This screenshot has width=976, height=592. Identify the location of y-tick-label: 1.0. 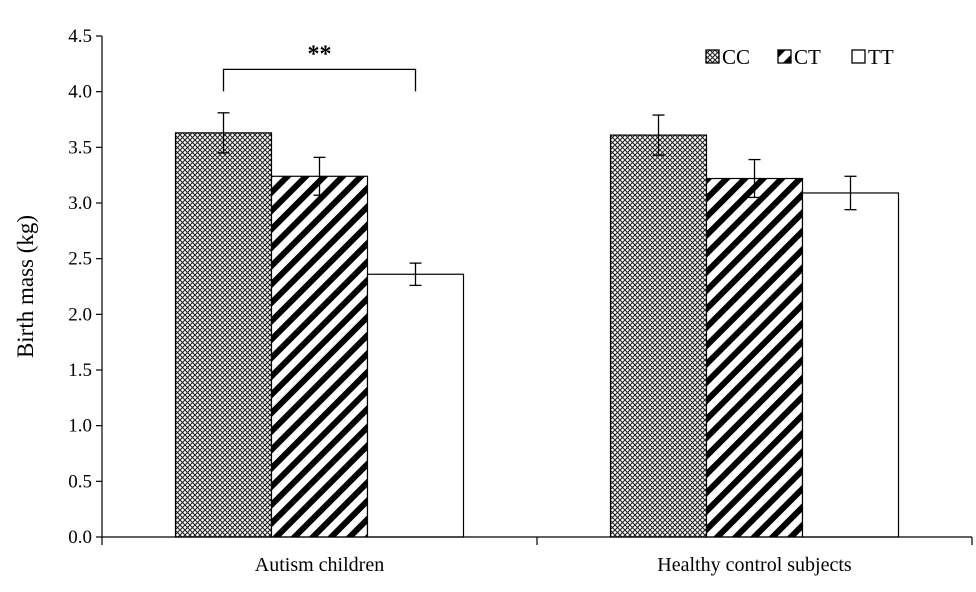
(80, 426).